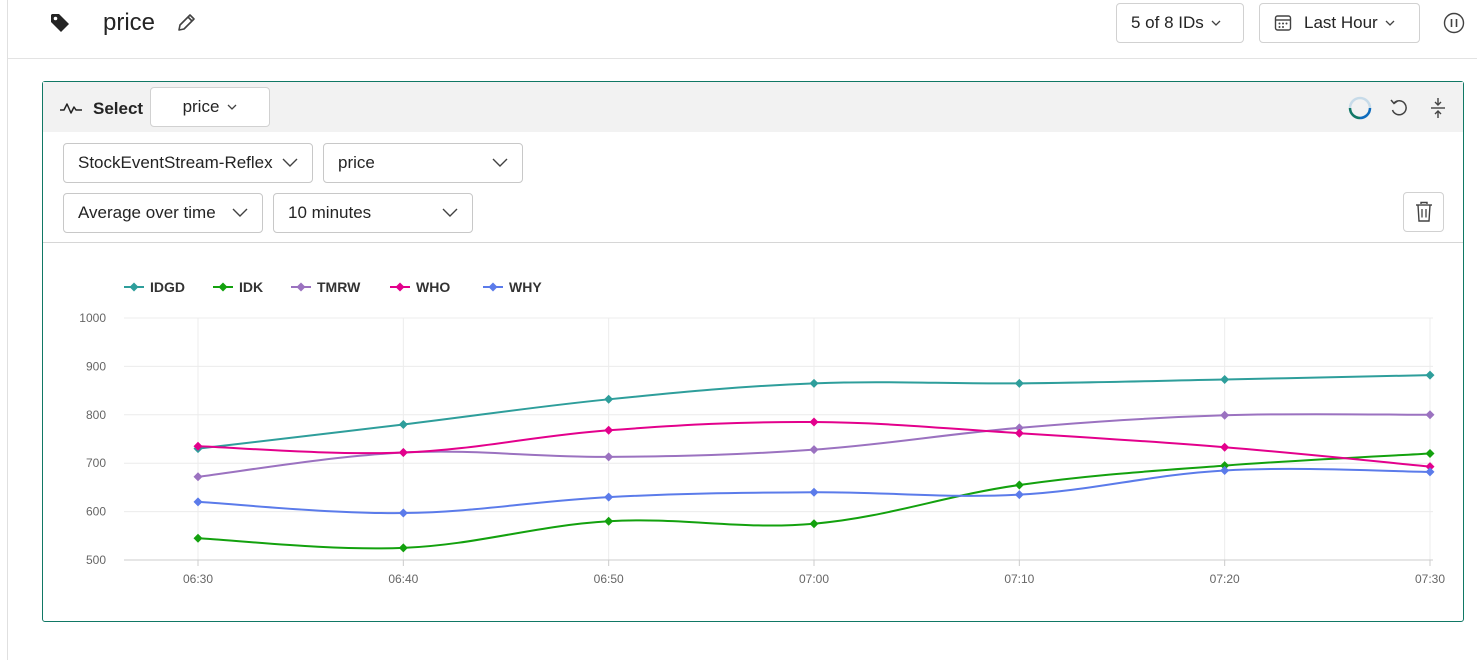 This screenshot has height=660, width=1477. I want to click on tag-icon, so click(60, 23).